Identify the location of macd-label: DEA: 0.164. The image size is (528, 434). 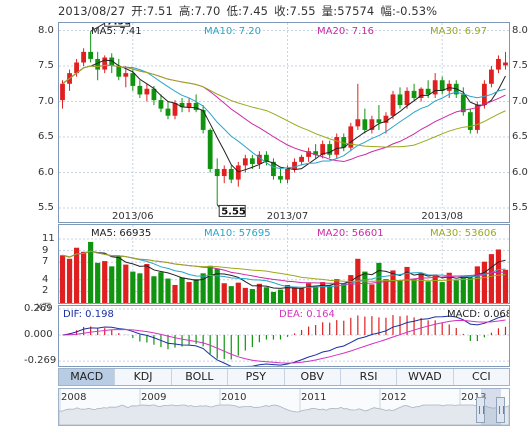
(307, 314).